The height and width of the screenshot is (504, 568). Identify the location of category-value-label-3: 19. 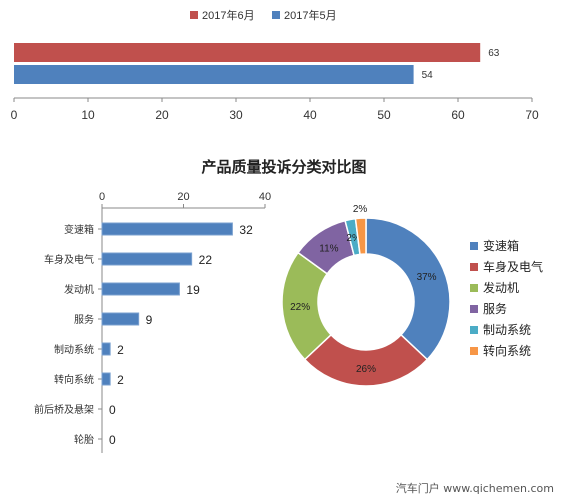
(193, 290).